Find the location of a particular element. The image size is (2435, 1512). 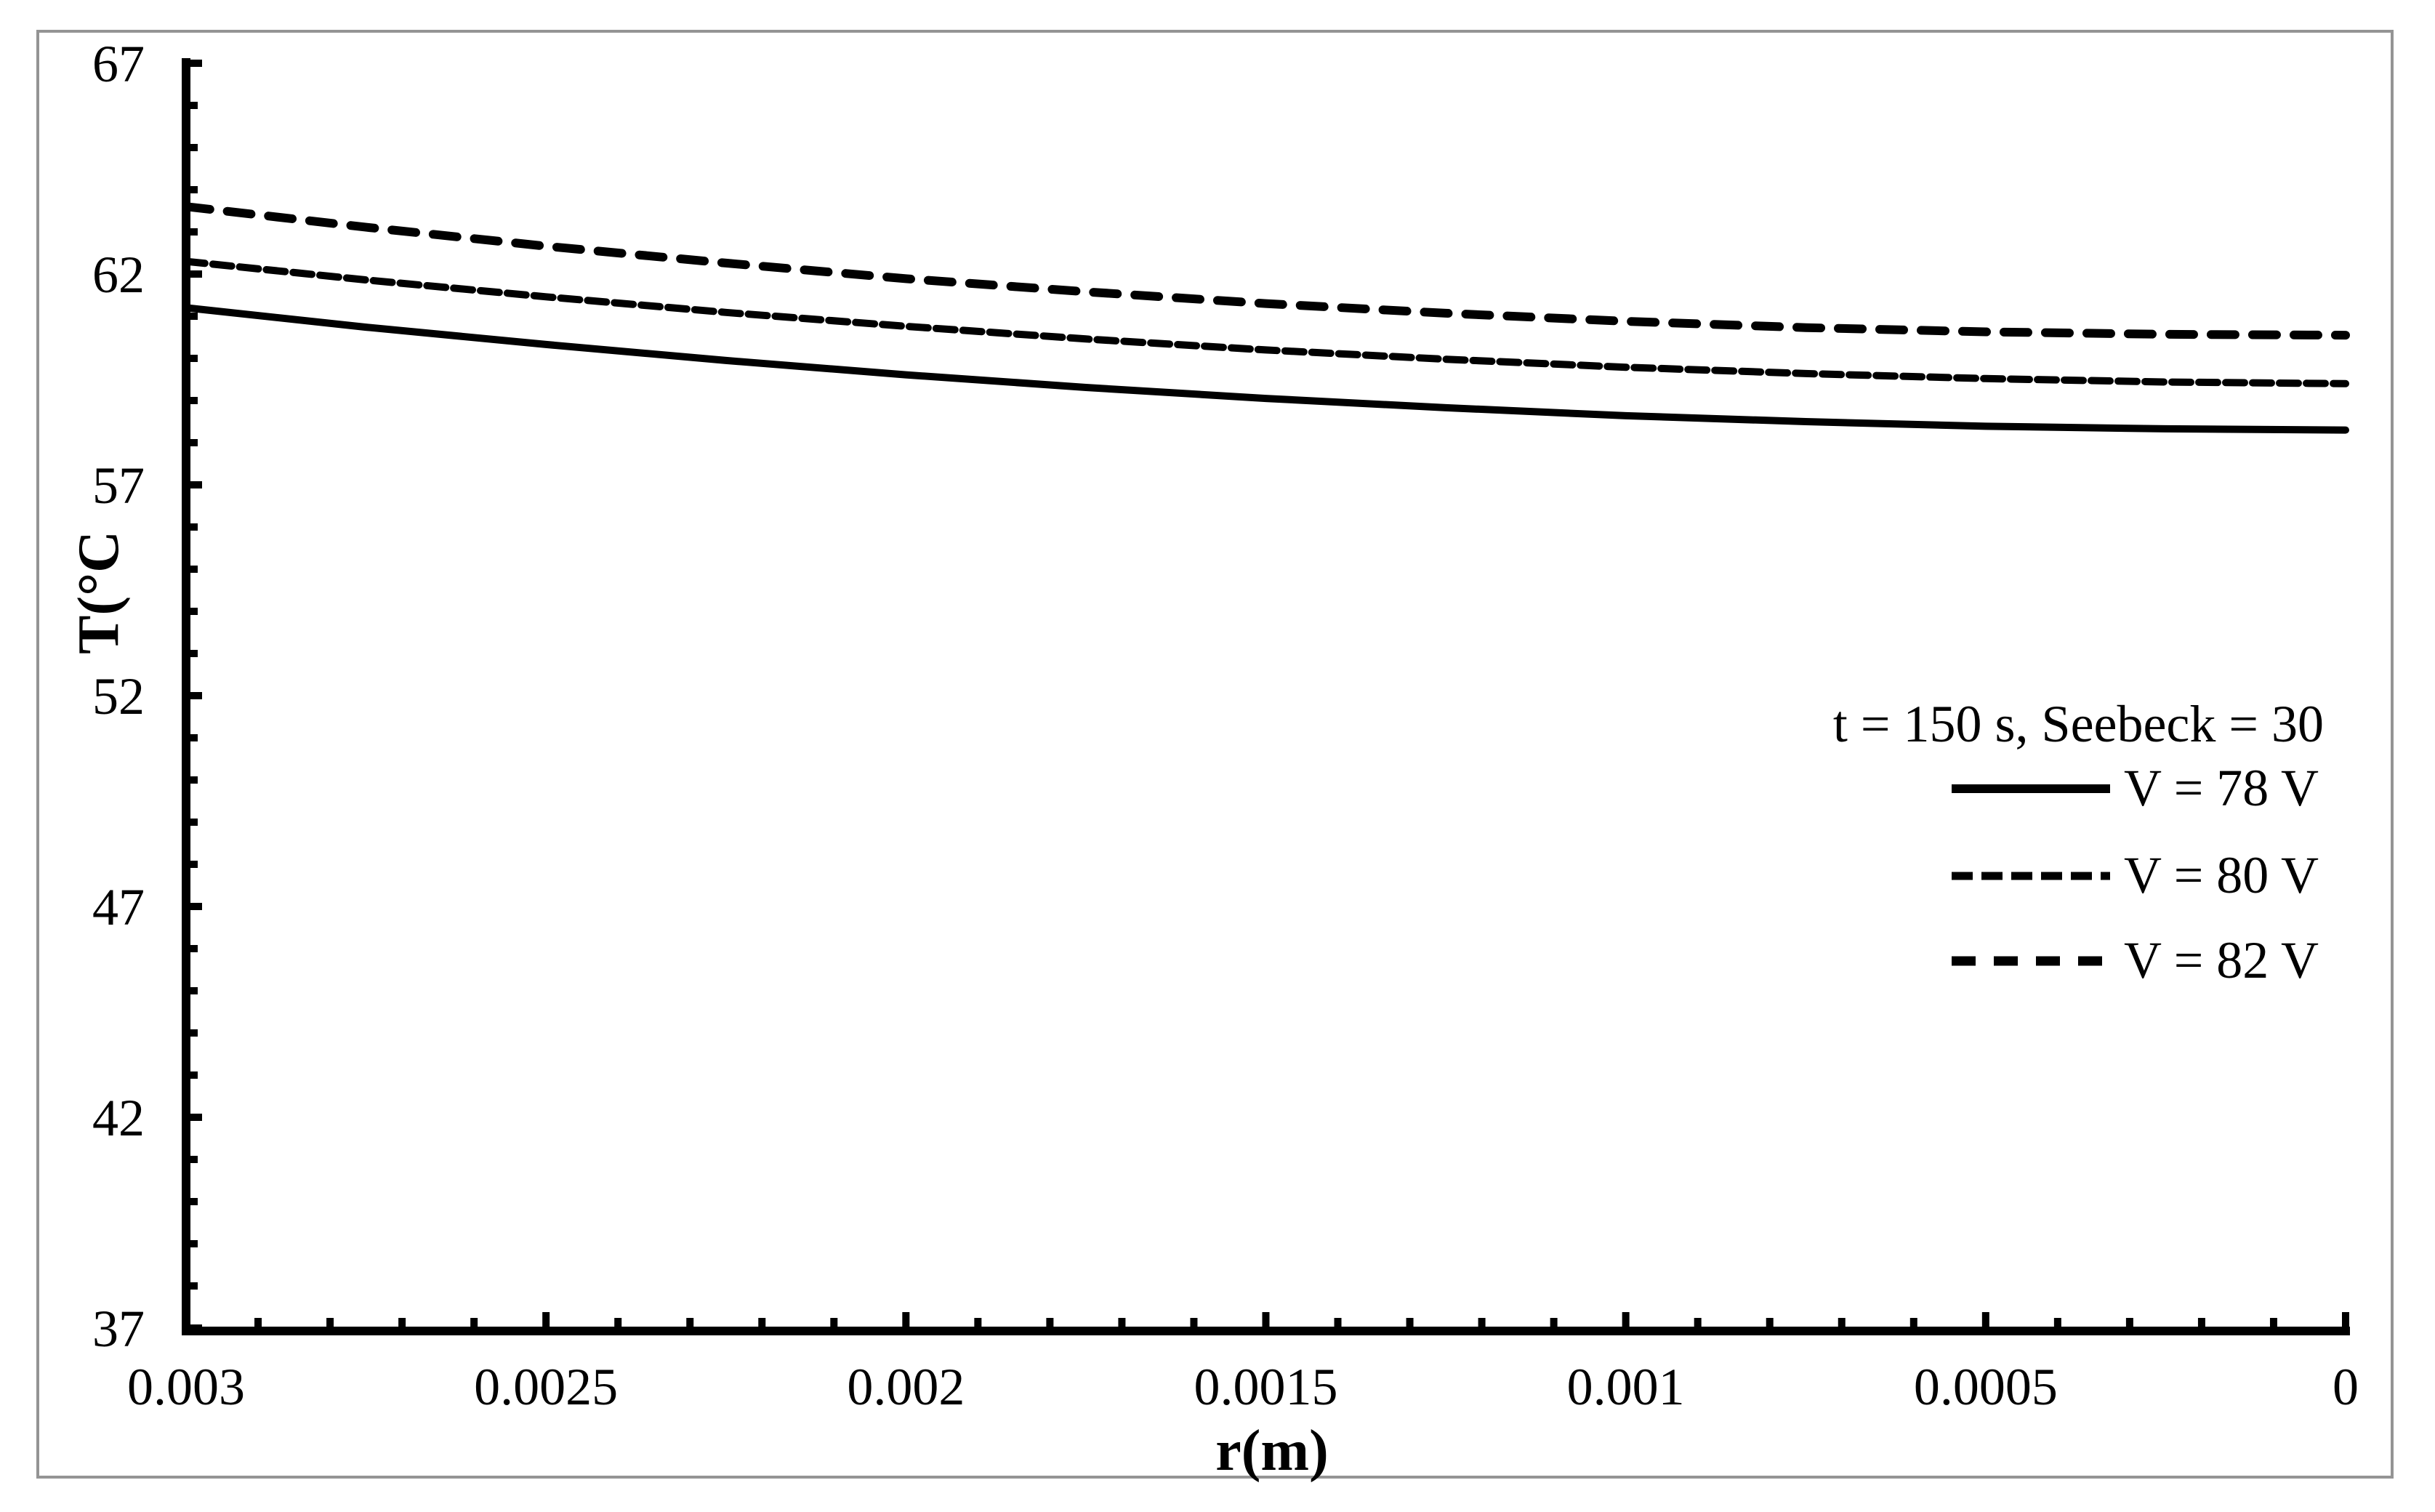

y-tick-label: 52 is located at coordinates (119, 696).